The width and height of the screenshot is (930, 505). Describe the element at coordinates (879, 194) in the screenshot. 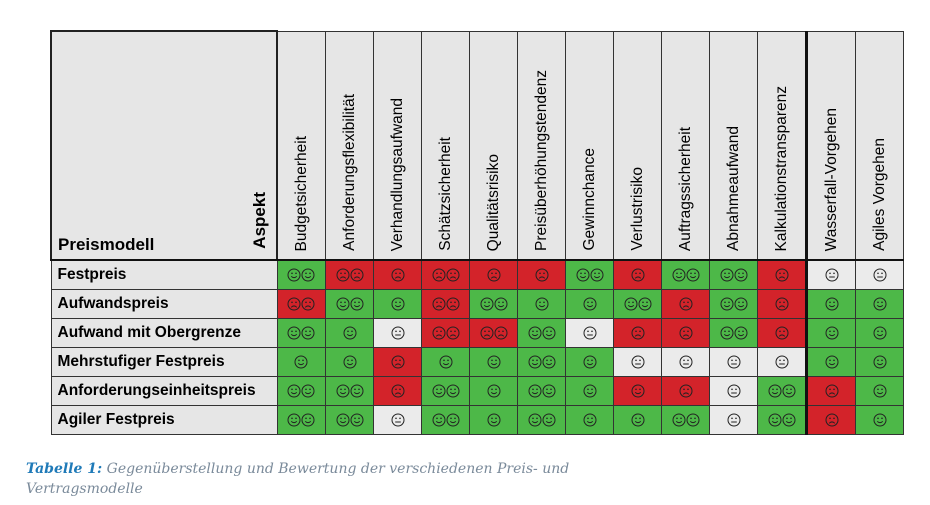

I see `column-header-text: Agiles Vorgehen` at that location.